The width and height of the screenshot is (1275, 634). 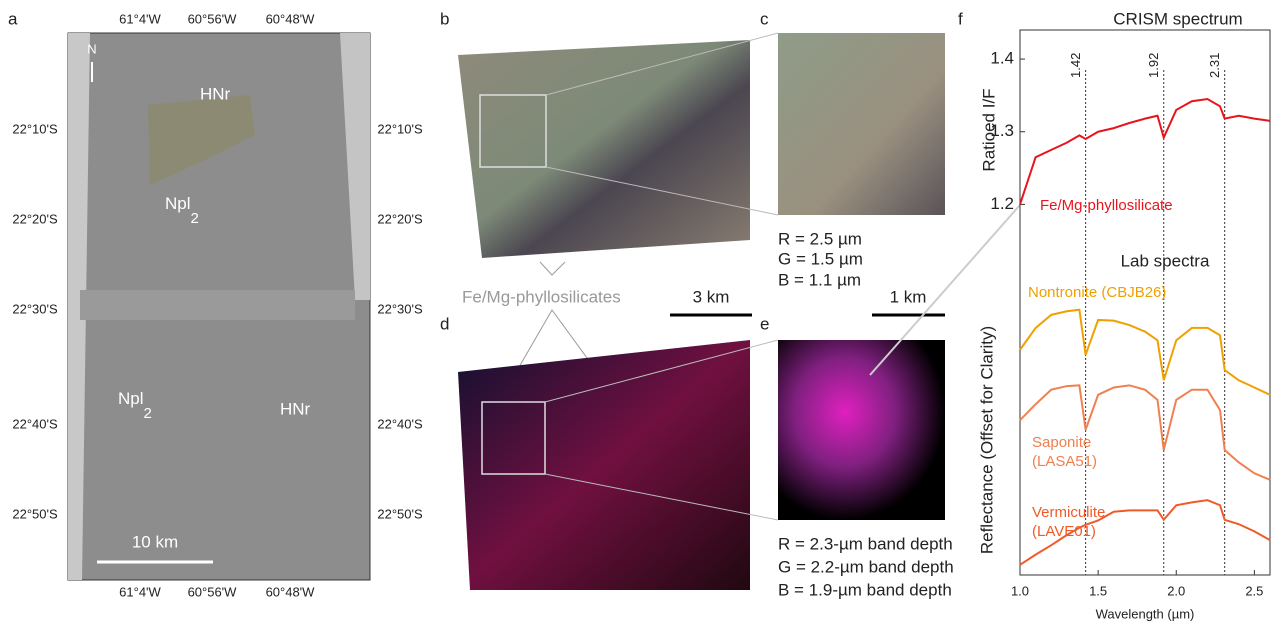 I want to click on panel-label: c, so click(x=764, y=18).